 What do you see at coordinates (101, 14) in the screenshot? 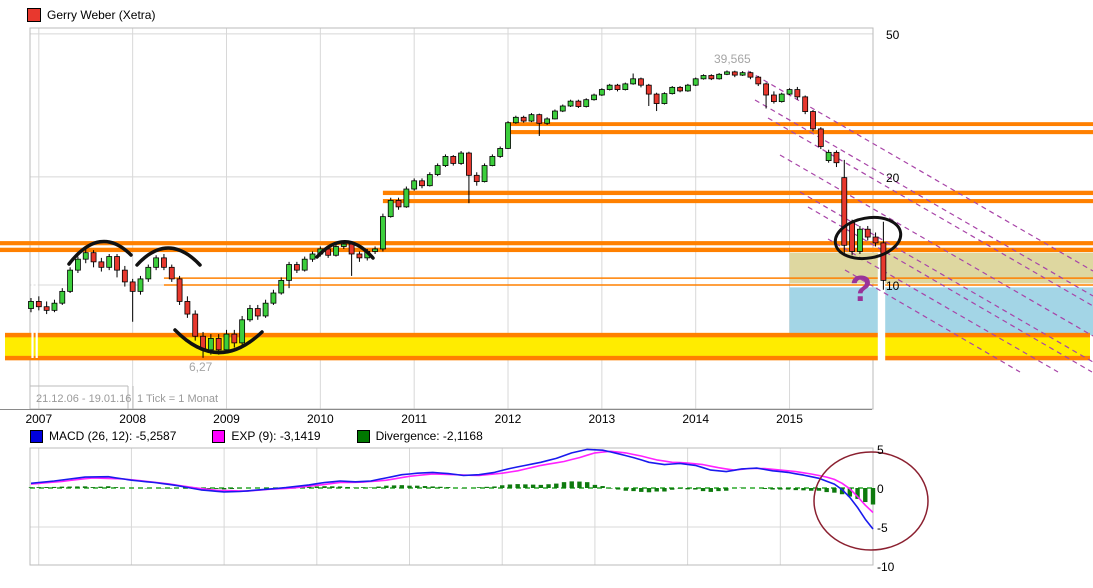
I see `chart-title: Gerry Weber (Xetra)` at bounding box center [101, 14].